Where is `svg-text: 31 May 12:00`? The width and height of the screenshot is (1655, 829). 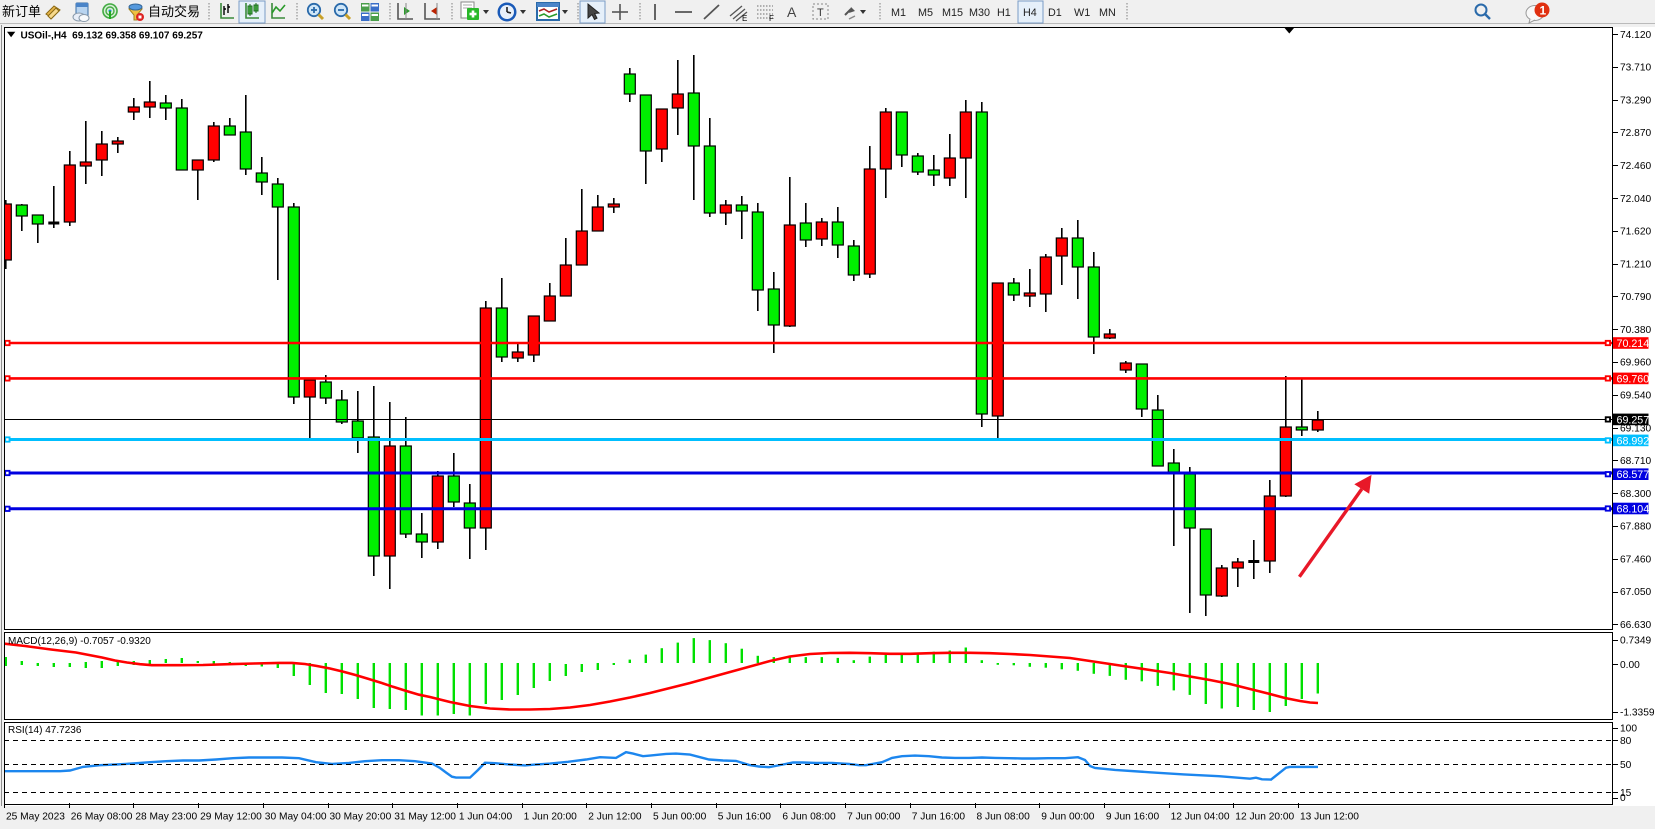 svg-text: 31 May 12:00 is located at coordinates (425, 817).